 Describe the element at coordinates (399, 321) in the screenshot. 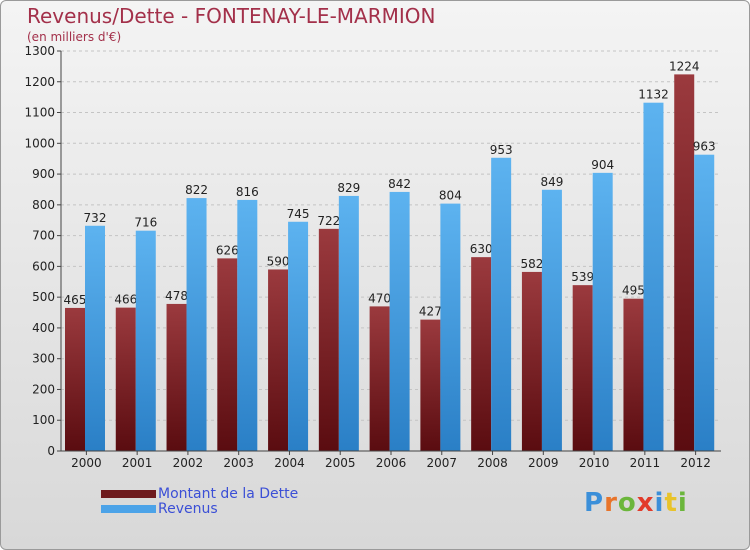

I see `bar-revenus-2006` at that location.